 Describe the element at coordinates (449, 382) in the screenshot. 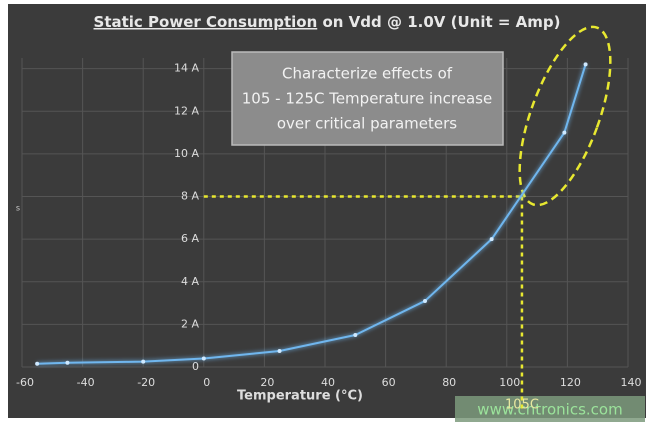

I see `x-tick-label: 80` at that location.